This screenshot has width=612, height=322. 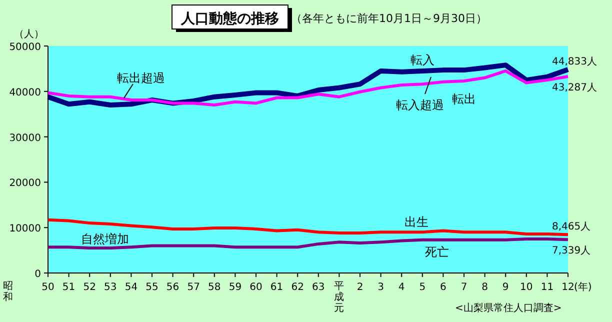 I want to click on x-tick-label: 63, so click(x=318, y=287).